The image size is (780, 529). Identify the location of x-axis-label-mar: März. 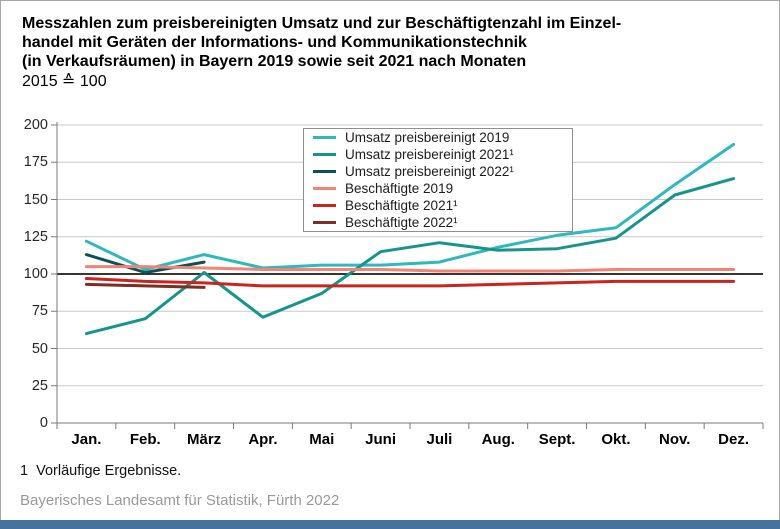
(204, 439).